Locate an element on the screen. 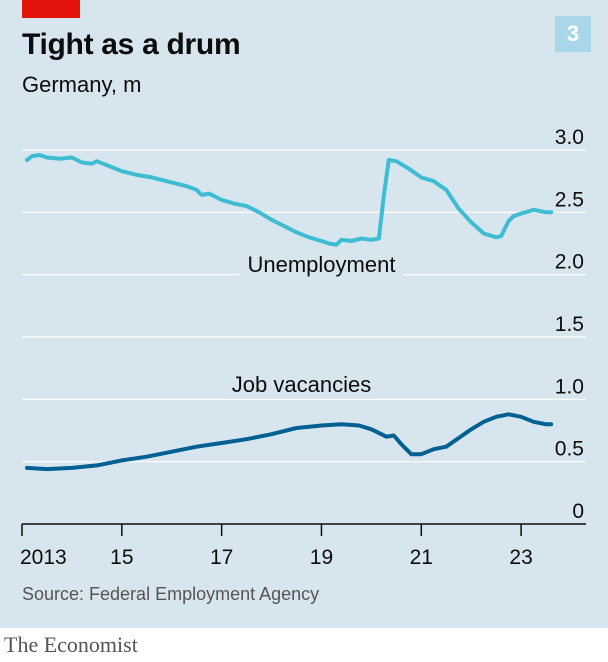  series-label: Job vacancies is located at coordinates (301, 384).